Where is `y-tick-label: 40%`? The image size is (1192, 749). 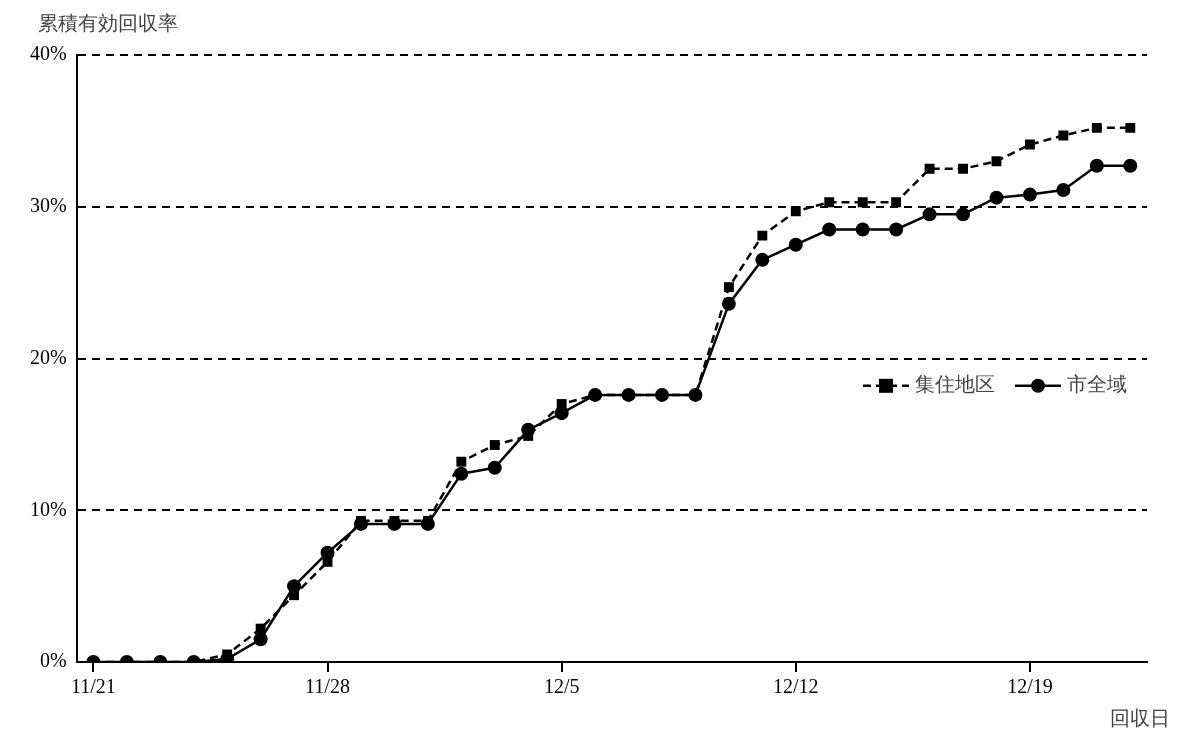 y-tick-label: 40% is located at coordinates (48, 53).